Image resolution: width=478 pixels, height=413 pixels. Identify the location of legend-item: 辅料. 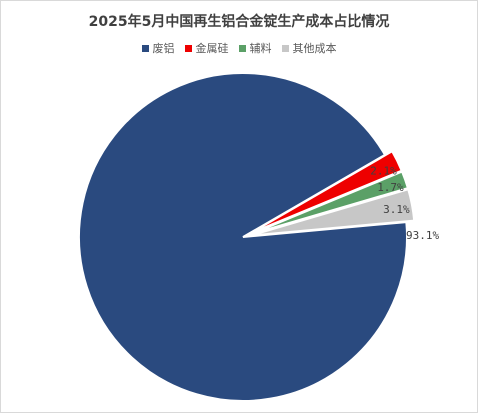
(255, 48).